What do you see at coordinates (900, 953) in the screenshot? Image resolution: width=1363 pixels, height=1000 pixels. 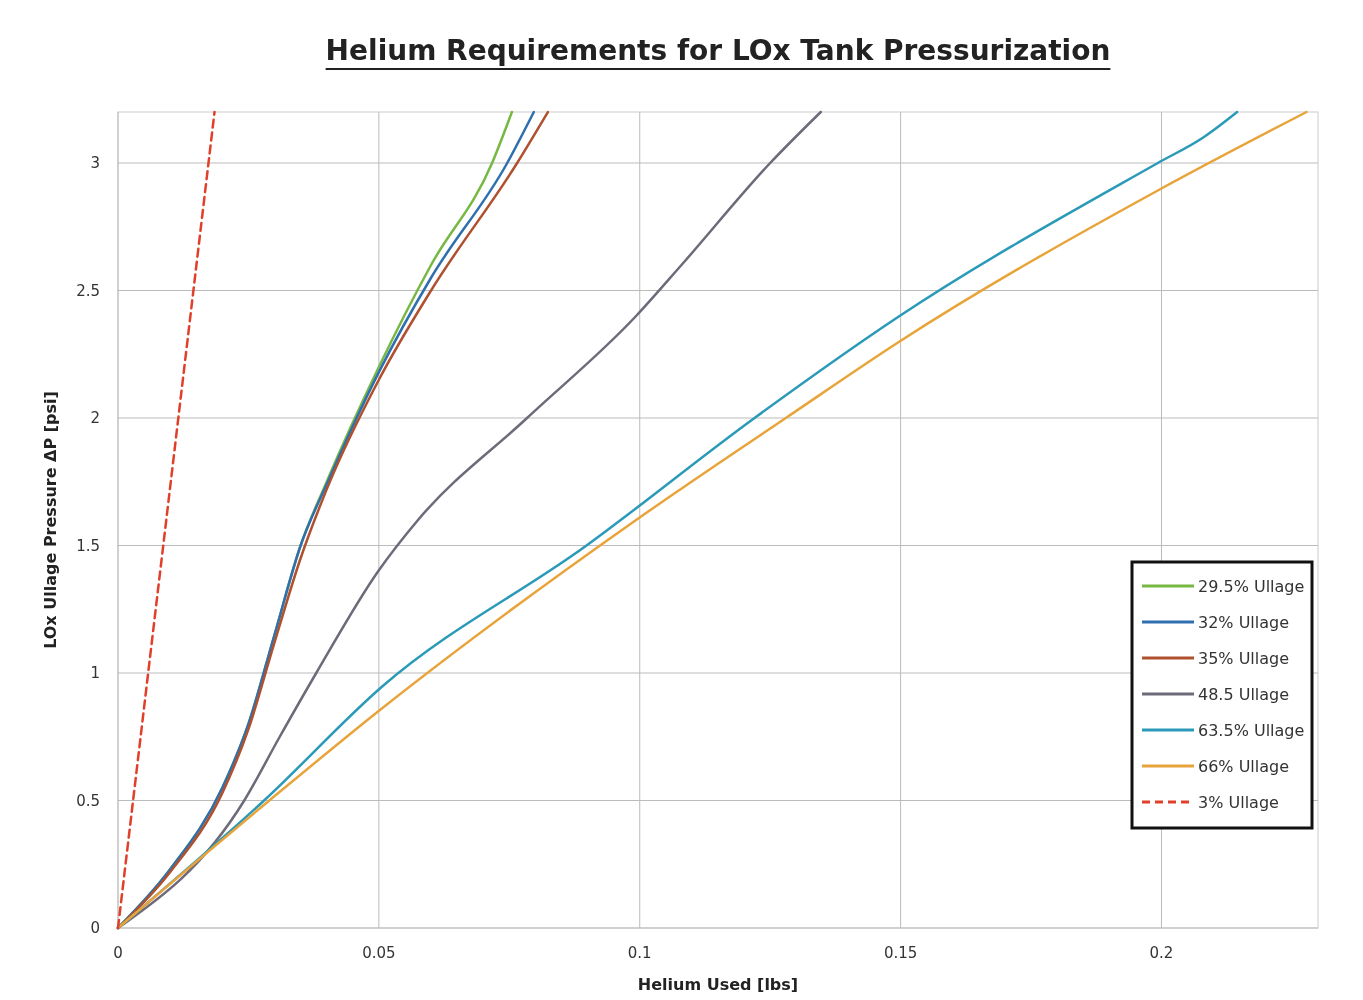 I see `x-tick-label: 0.15` at bounding box center [900, 953].